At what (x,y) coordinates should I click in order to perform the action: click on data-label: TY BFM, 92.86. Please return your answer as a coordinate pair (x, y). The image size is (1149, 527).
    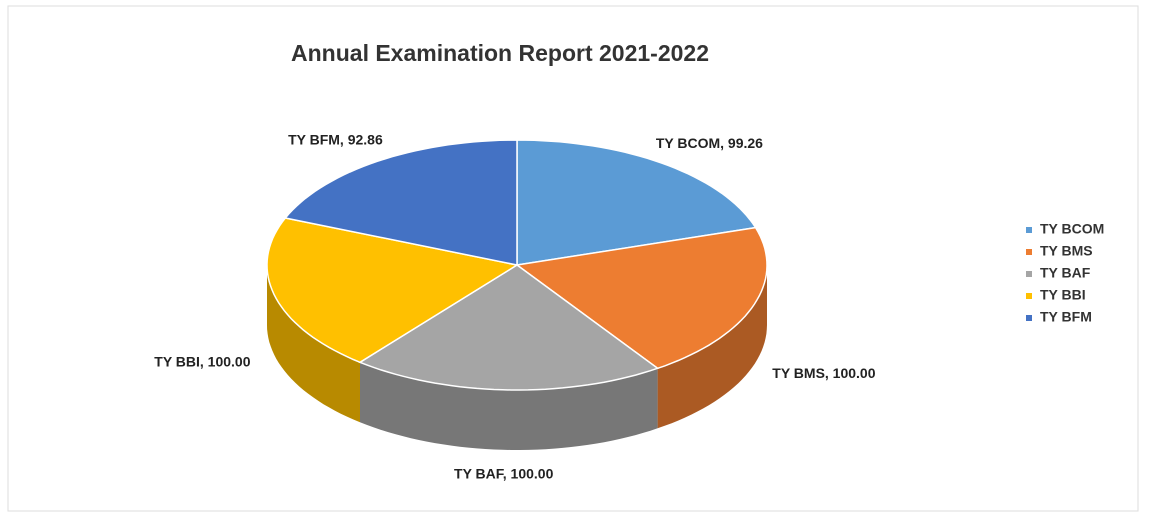
    Looking at the image, I should click on (335, 139).